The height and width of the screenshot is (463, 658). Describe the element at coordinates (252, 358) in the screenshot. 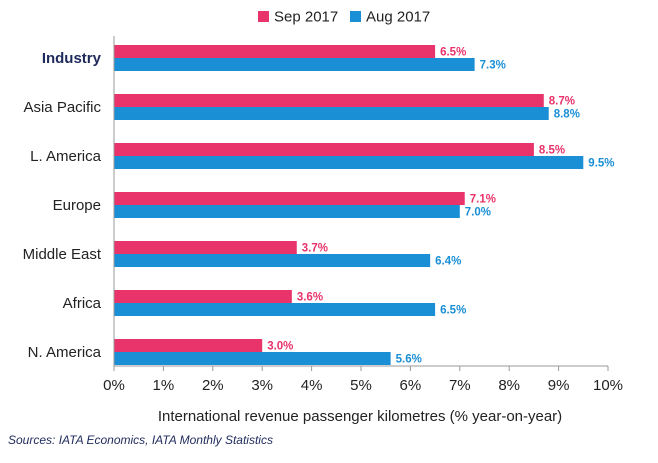

I see `bar-n-america-aug-2017` at that location.